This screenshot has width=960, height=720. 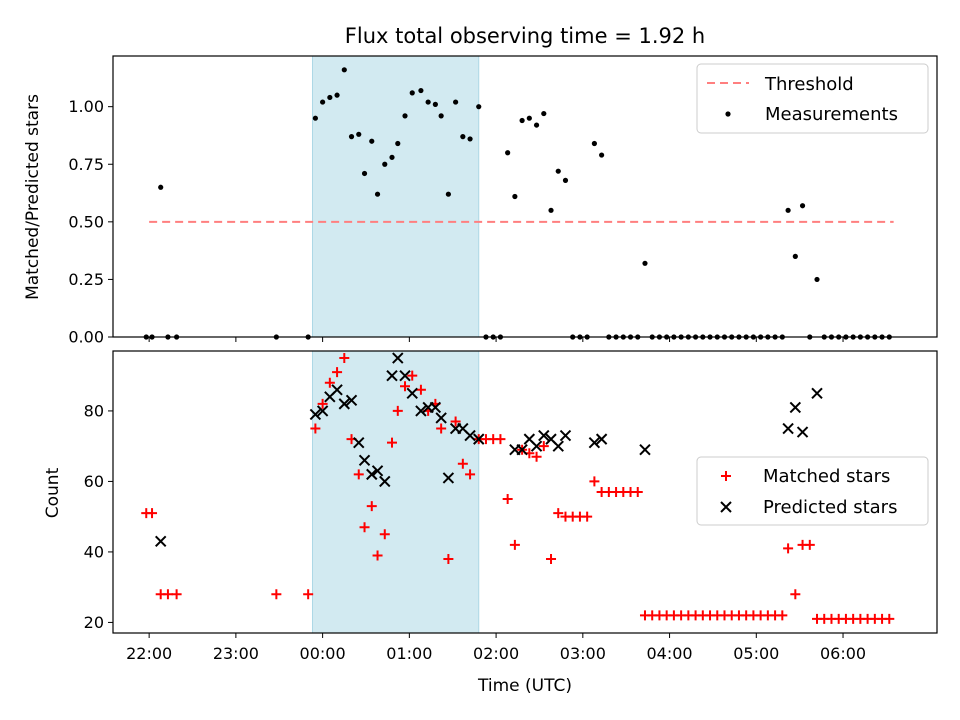 What do you see at coordinates (94, 481) in the screenshot?
I see `bottom-y-tick-label: 60` at bounding box center [94, 481].